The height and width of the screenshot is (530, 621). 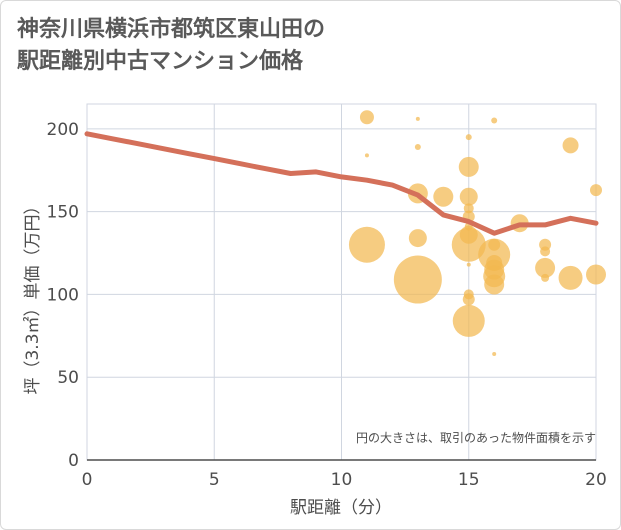 I want to click on chart-title: 神奈川県横浜市都筑区東山田の 駅距離別中古マンション価格, so click(x=297, y=46).